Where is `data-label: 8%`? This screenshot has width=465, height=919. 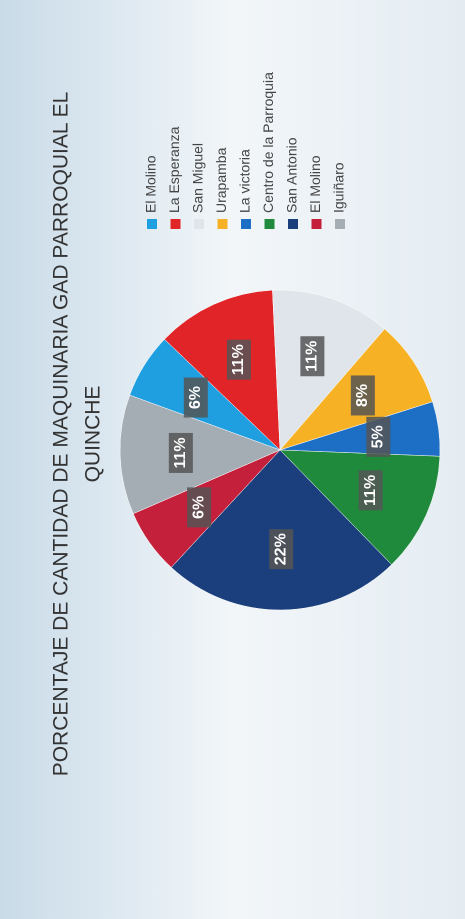 data-label: 8% is located at coordinates (362, 395).